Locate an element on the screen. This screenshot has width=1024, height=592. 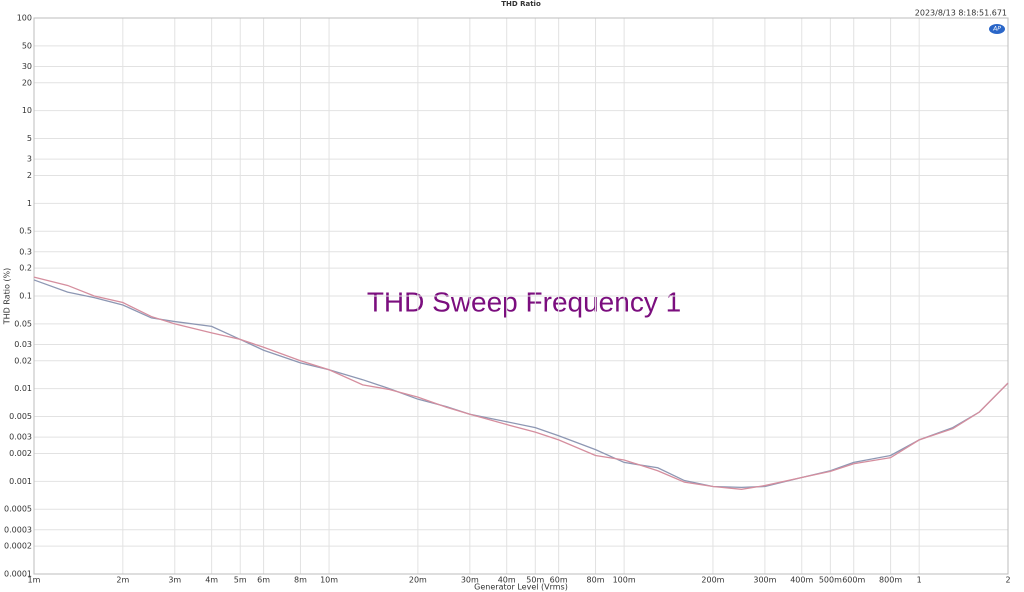
x-tick-label: 10m is located at coordinates (329, 580).